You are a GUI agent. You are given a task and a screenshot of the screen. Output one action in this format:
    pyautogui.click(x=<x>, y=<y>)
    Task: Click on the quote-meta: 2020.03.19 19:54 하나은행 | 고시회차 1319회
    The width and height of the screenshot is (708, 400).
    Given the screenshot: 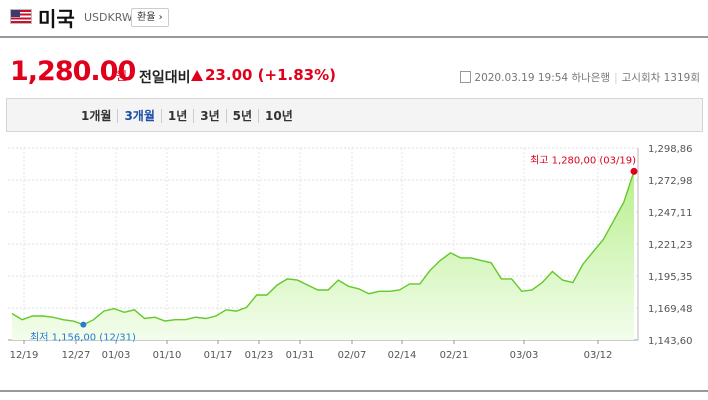 What is the action you would take?
    pyautogui.click(x=580, y=77)
    